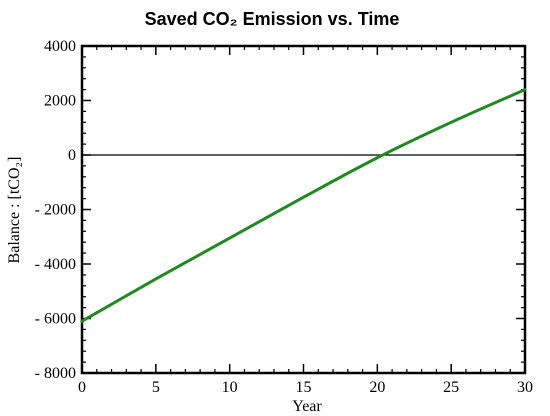 This screenshot has height=416, width=550. Describe the element at coordinates (451, 387) in the screenshot. I see `x-tick-label: 25` at that location.